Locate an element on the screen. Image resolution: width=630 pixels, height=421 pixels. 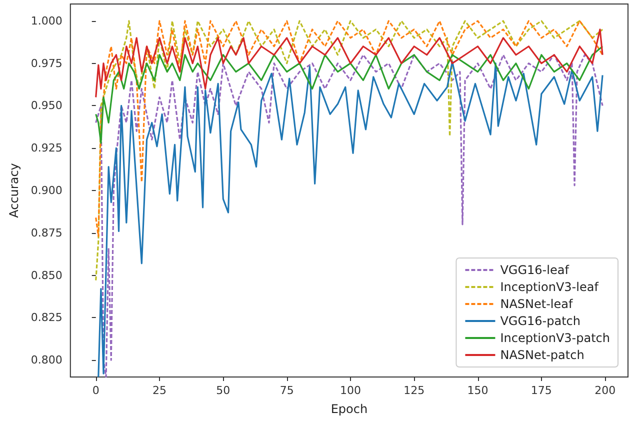
legend-label: InceptionV3-leaf is located at coordinates (550, 287).